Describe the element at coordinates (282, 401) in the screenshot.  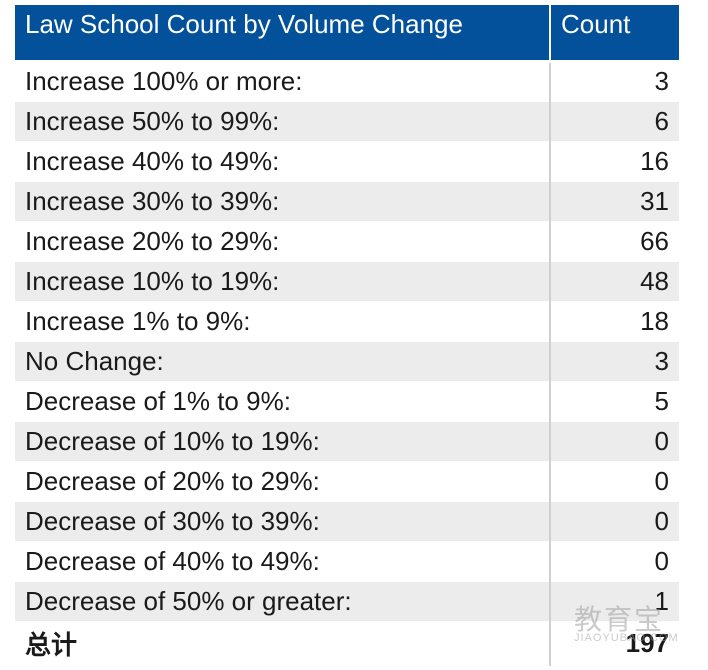
I see `row-label: Decrease of 1% to 9%:` at that location.